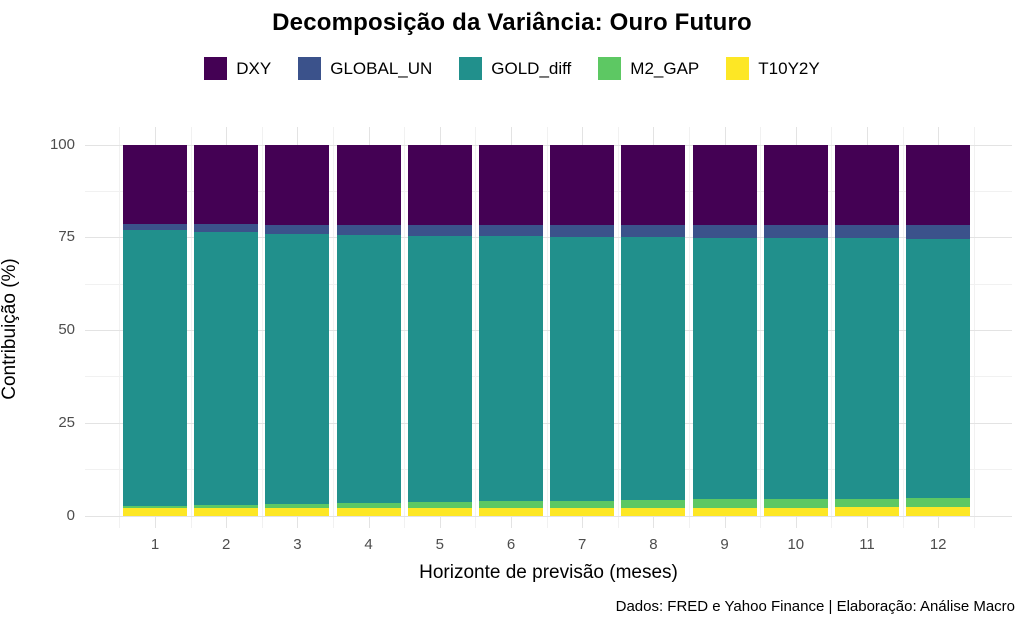  What do you see at coordinates (610, 68) in the screenshot?
I see `legend-key-m2_gap-swatch` at bounding box center [610, 68].